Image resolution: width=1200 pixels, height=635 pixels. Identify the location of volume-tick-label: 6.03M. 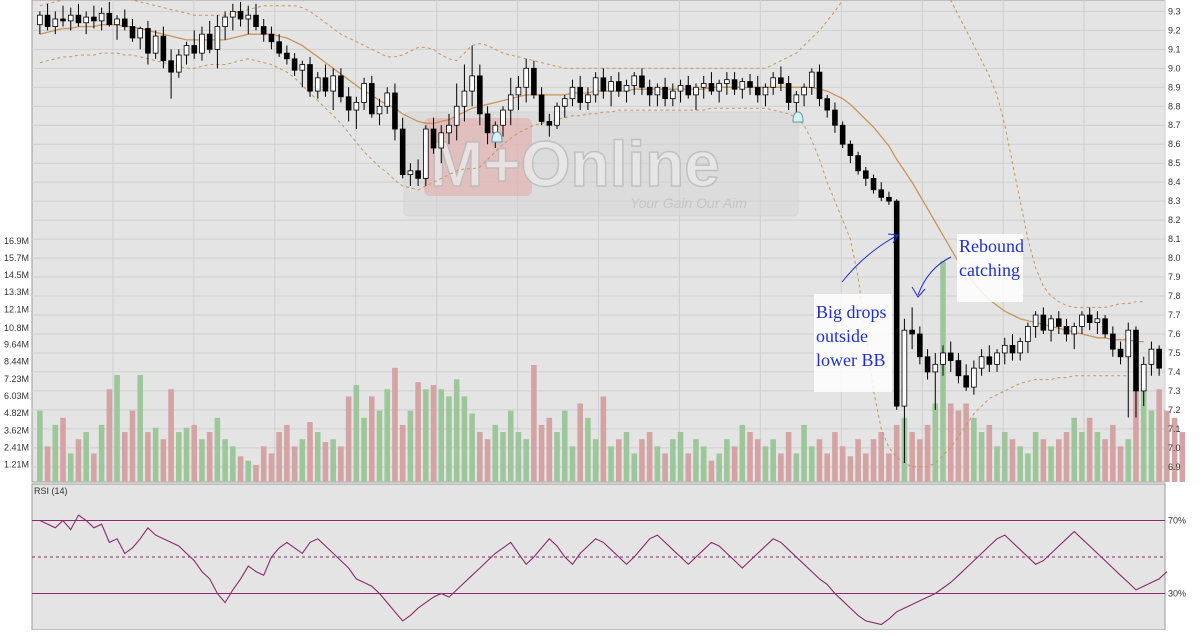
(16, 396).